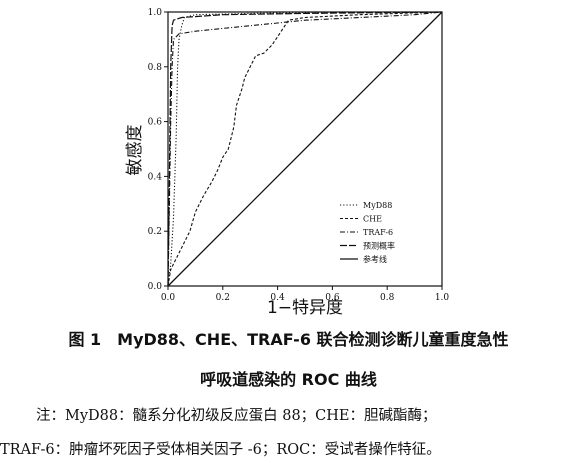 This screenshot has width=577, height=463. What do you see at coordinates (155, 287) in the screenshot?
I see `y-tick-label: 0.0` at bounding box center [155, 287].